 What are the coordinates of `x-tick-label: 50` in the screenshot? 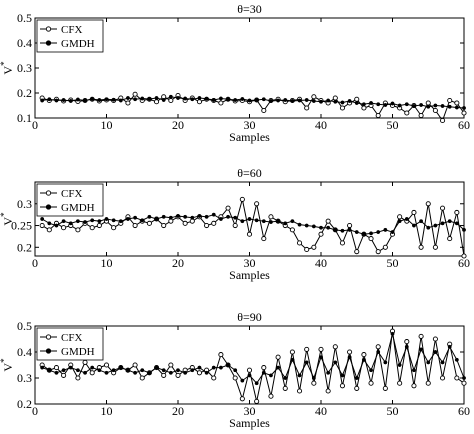 It's located at (393, 125).